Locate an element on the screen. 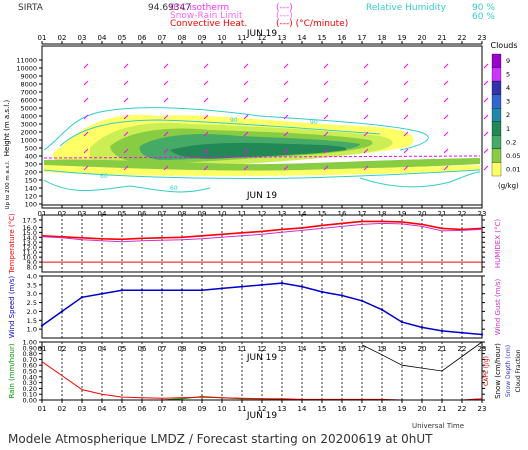 The width and height of the screenshot is (528, 450). y-tick-label: 2.0 is located at coordinates (32, 312).